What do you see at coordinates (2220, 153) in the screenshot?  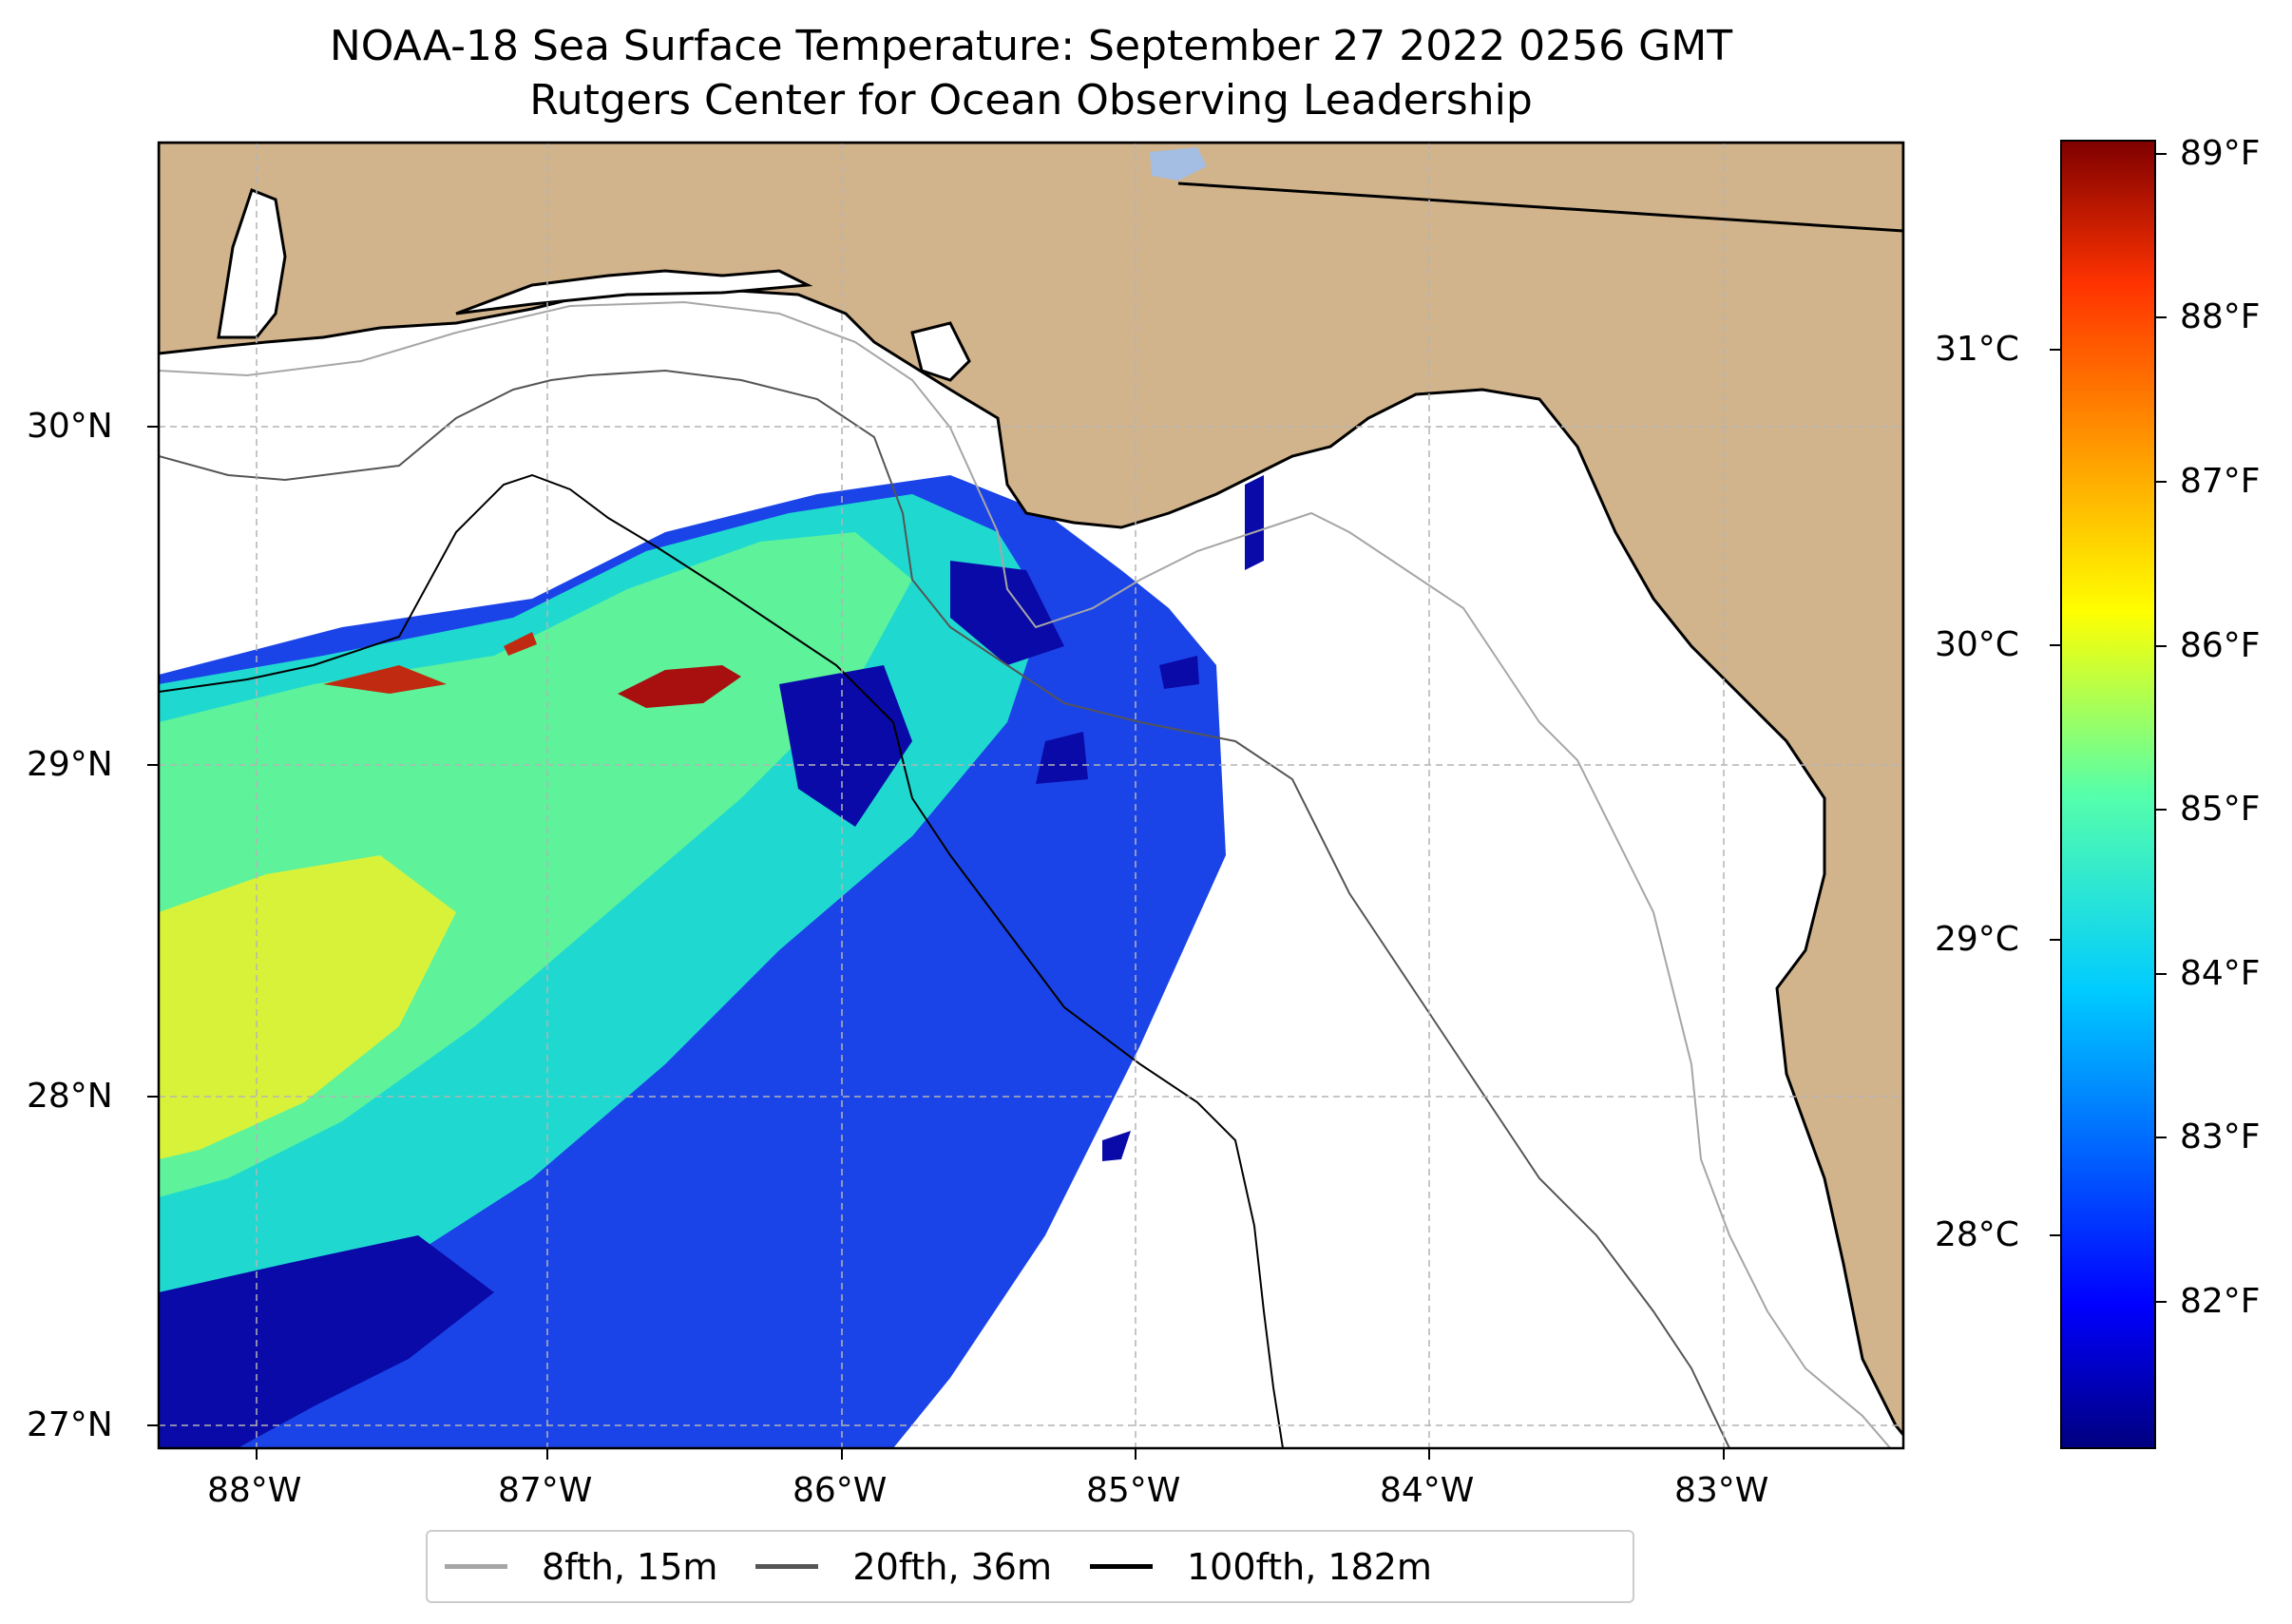 I see `colorbar-f-label: 89°F` at bounding box center [2220, 153].